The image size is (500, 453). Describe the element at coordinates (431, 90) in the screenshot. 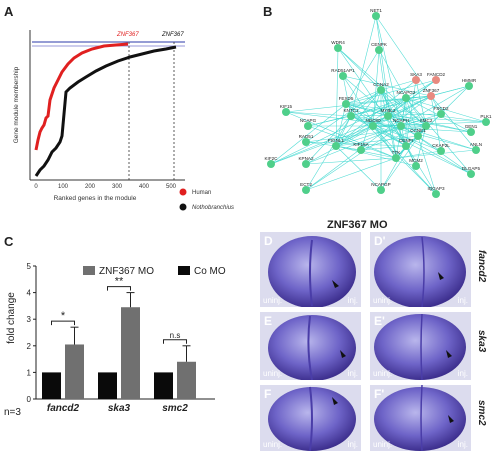

I see `network-node-label: ZNF367` at that location.